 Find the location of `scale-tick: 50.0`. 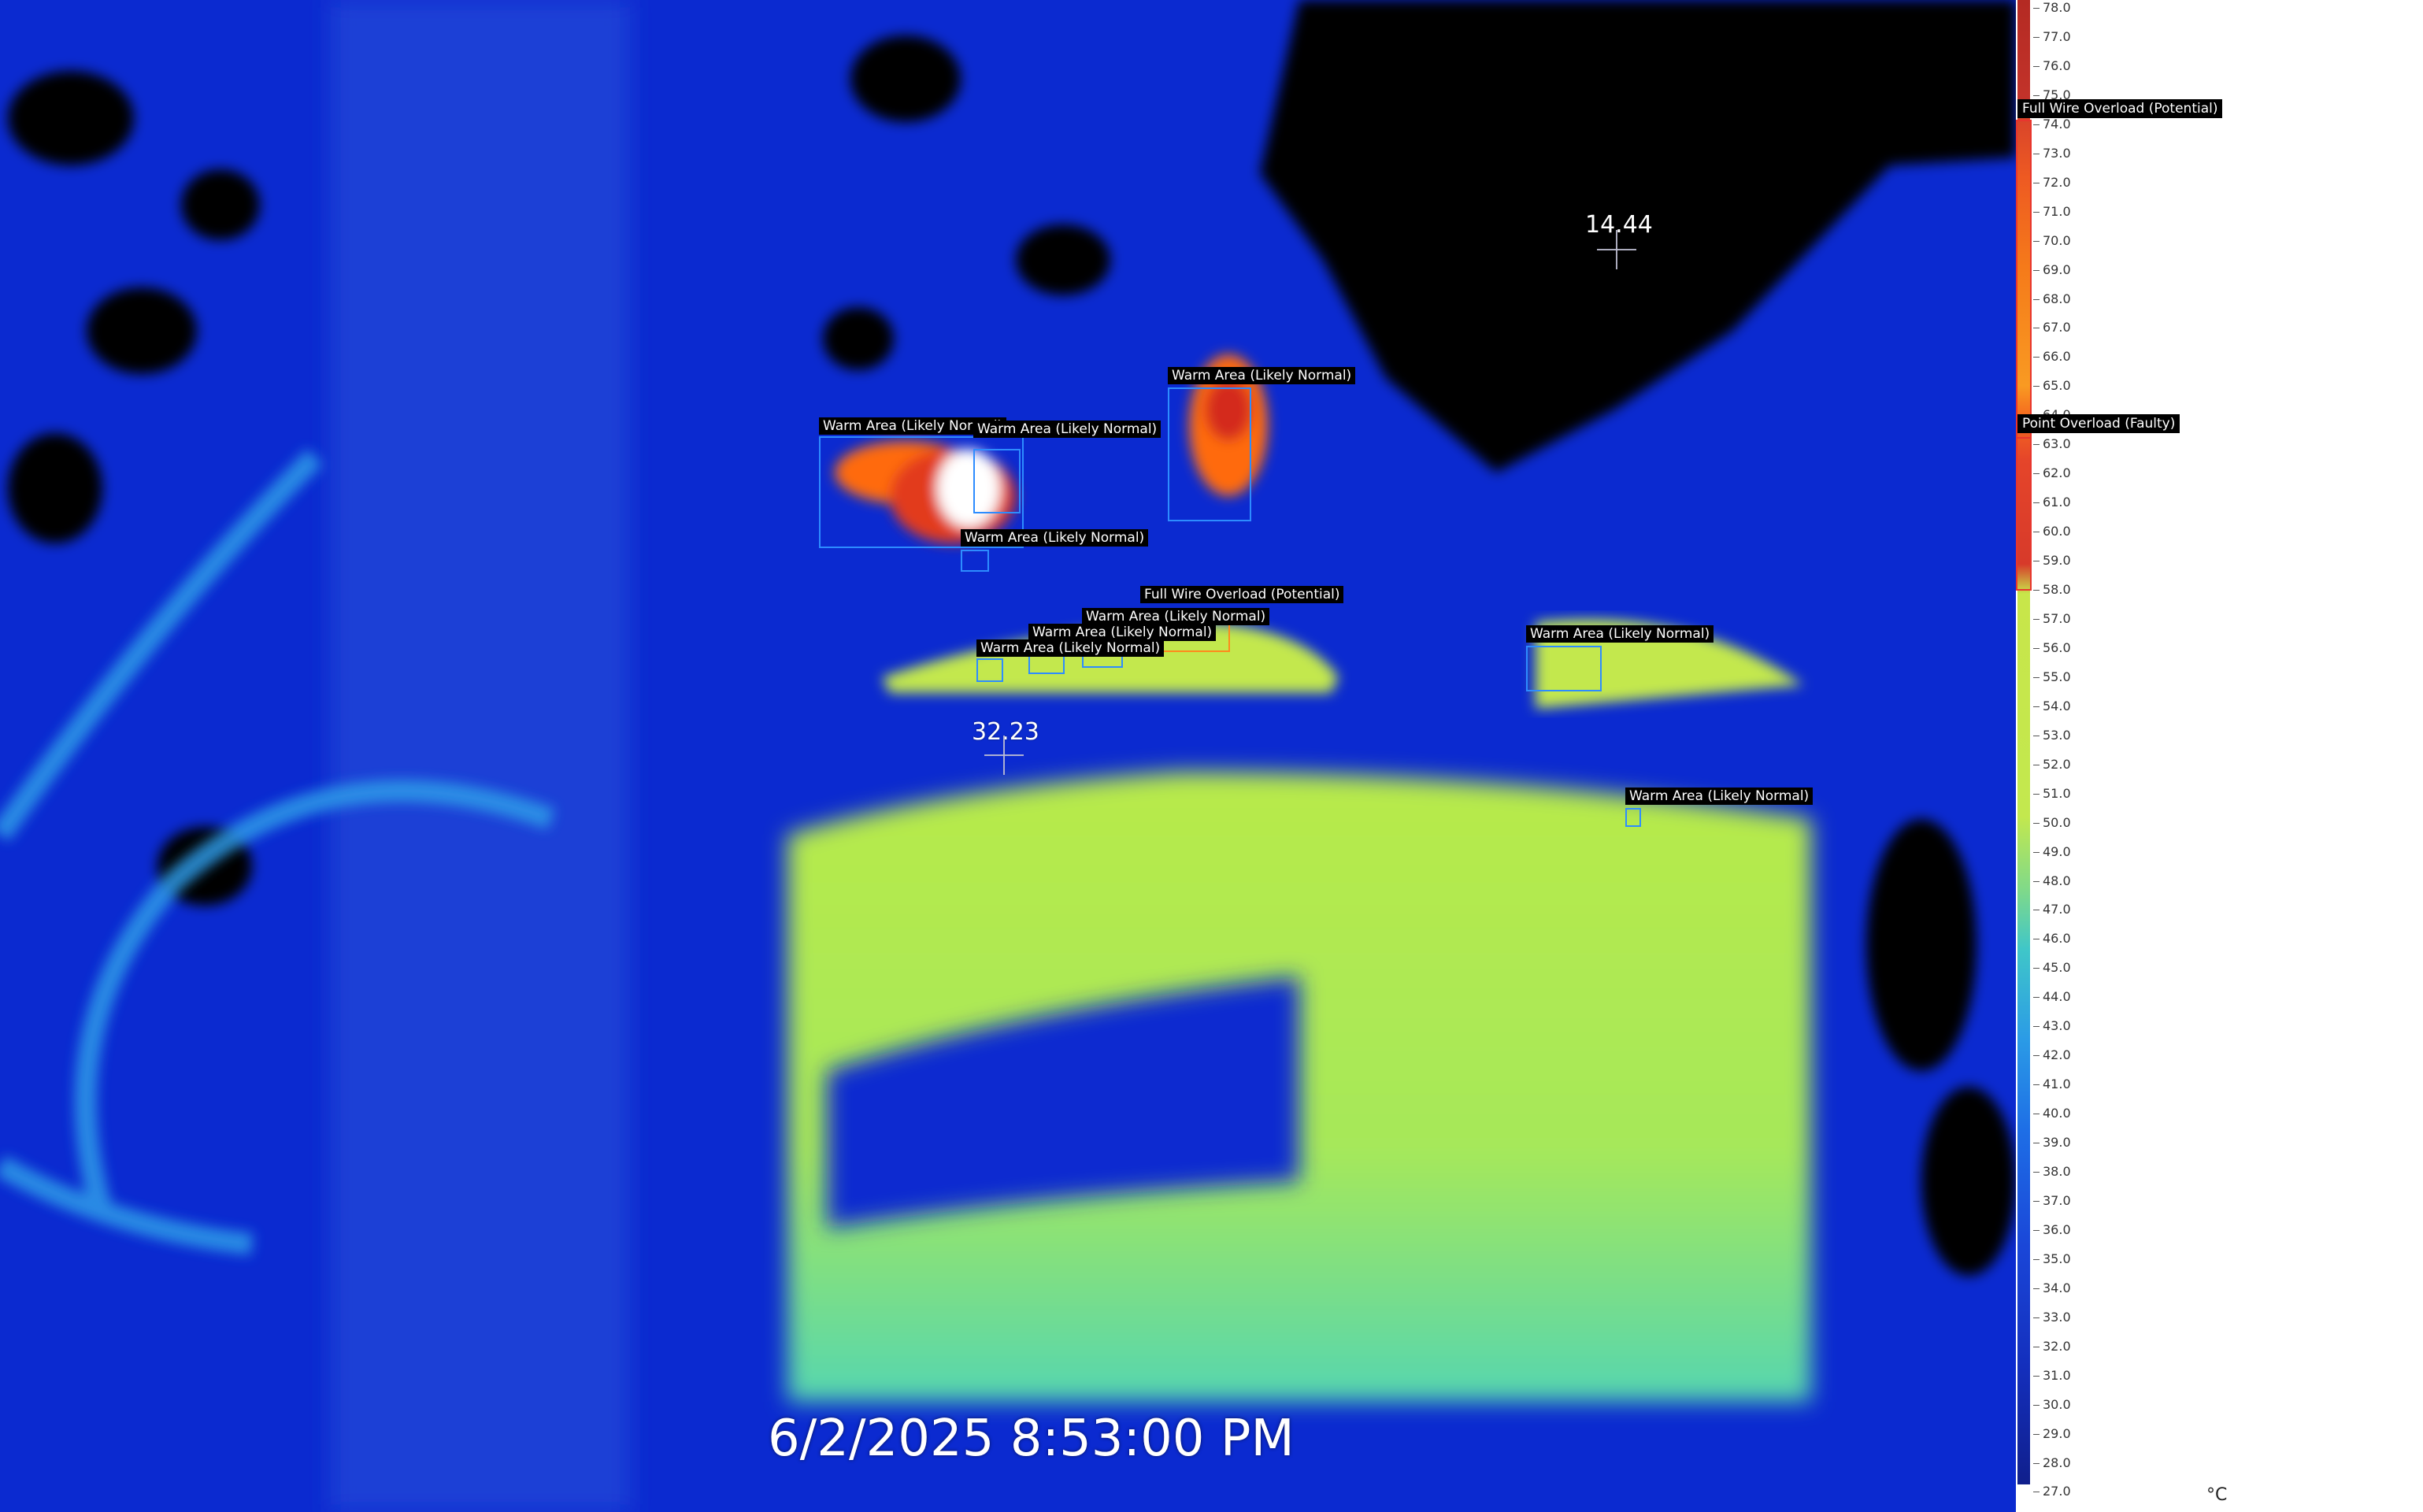

scale-tick: 50.0 is located at coordinates (2052, 823).